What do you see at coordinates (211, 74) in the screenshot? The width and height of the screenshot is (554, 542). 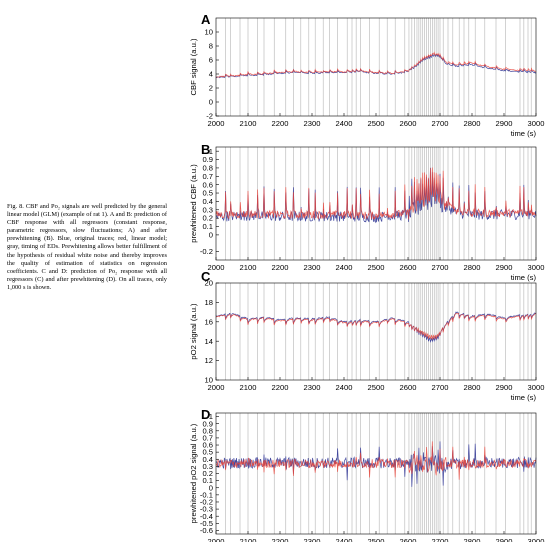 I see `y-tick-label: 4` at bounding box center [211, 74].